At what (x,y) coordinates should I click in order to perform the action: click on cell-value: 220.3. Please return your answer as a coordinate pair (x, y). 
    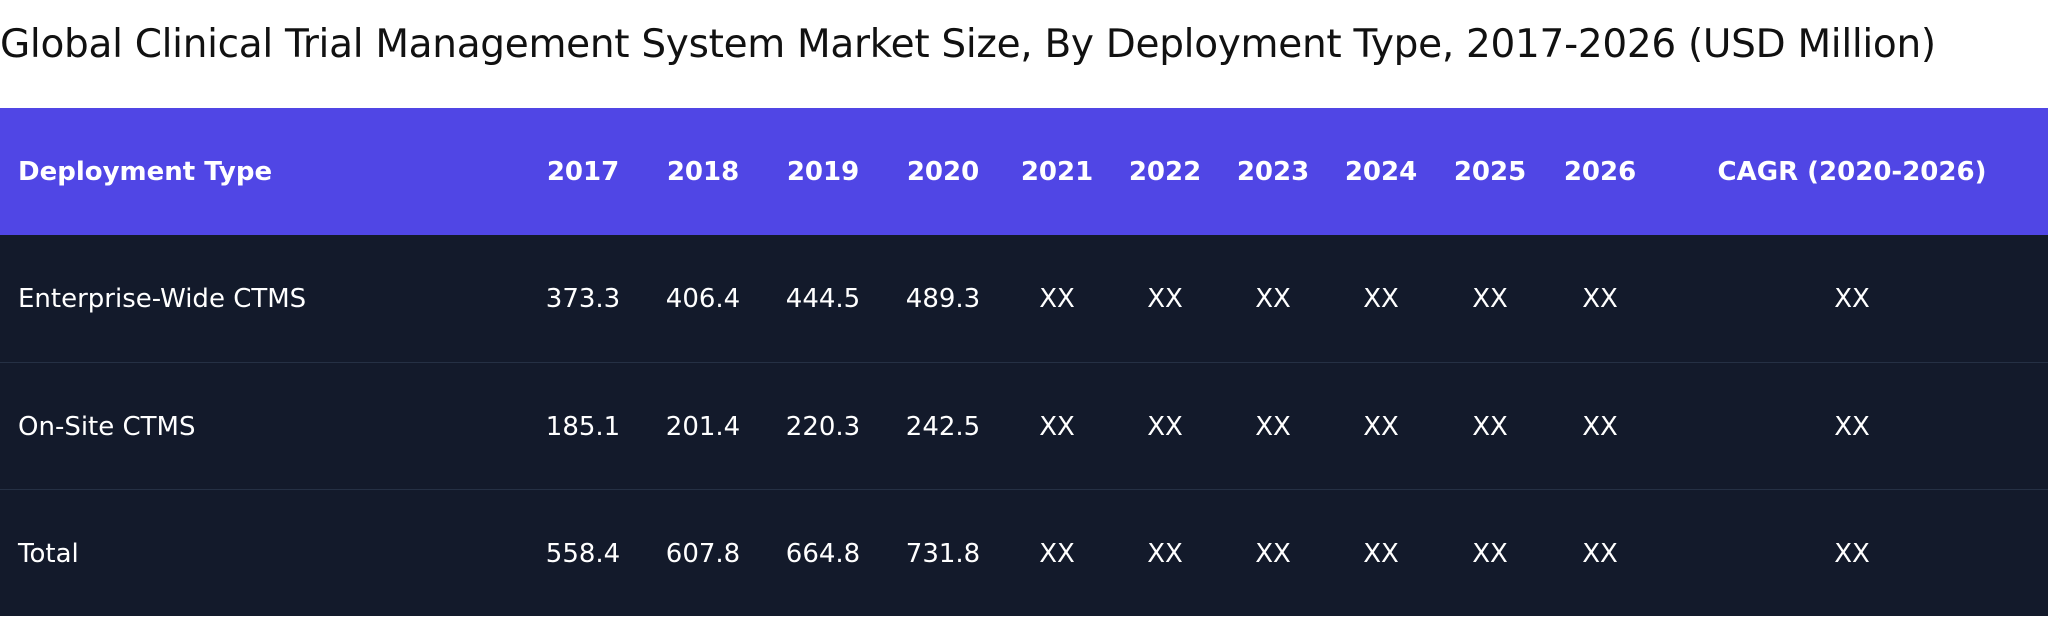
    Looking at the image, I should click on (823, 426).